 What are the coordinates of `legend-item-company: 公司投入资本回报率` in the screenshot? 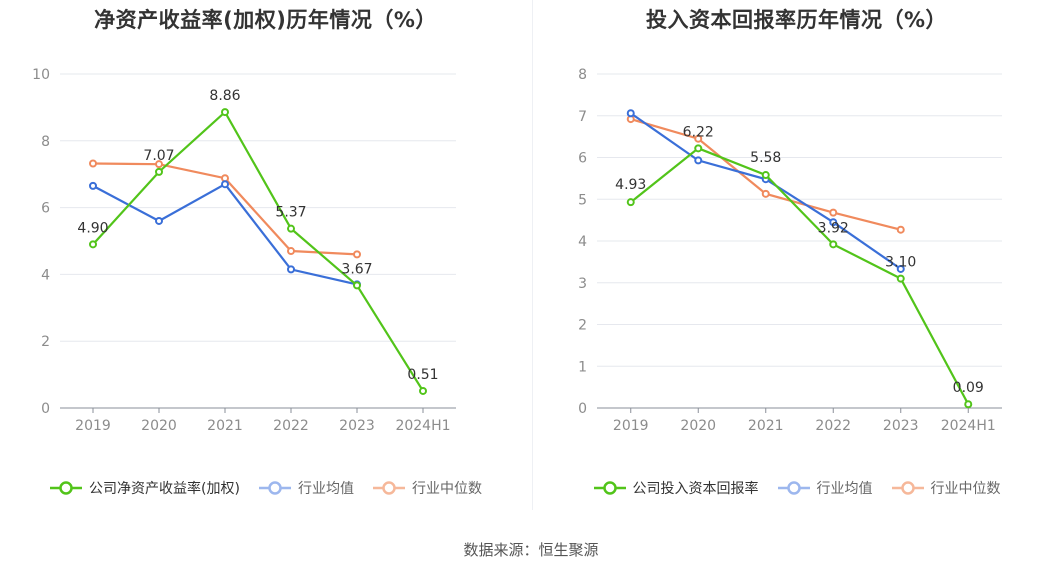 It's located at (676, 488).